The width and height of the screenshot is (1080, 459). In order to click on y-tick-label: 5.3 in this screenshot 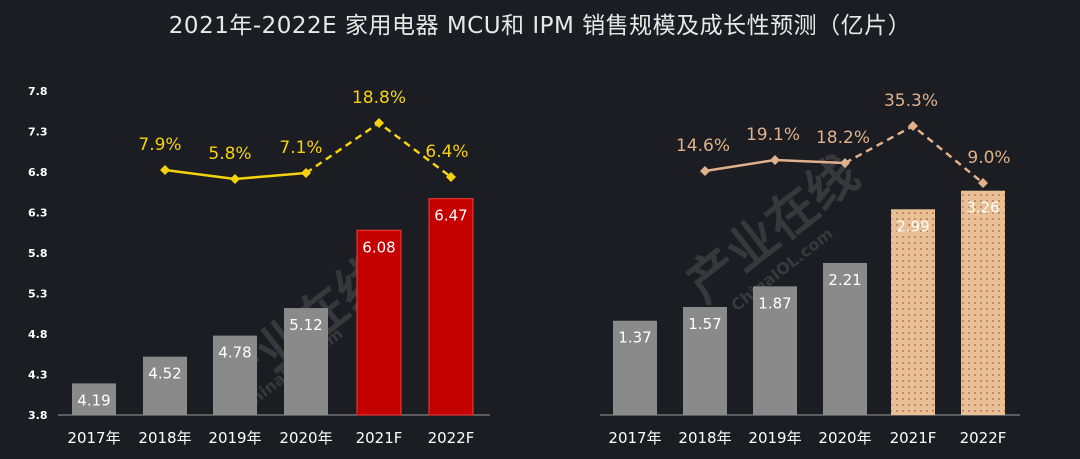, I will do `click(38, 294)`.